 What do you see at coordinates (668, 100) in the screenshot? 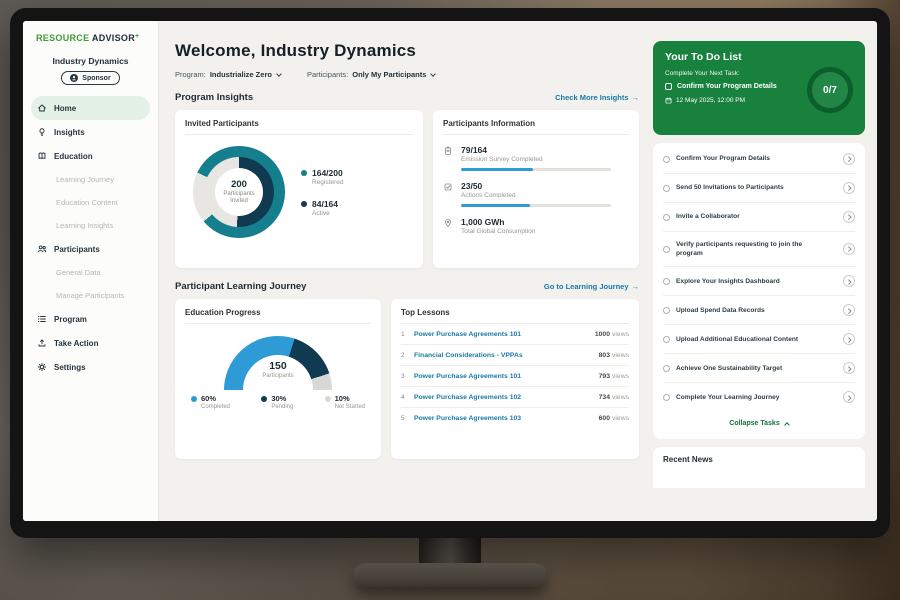
I see `calendar-icon` at bounding box center [668, 100].